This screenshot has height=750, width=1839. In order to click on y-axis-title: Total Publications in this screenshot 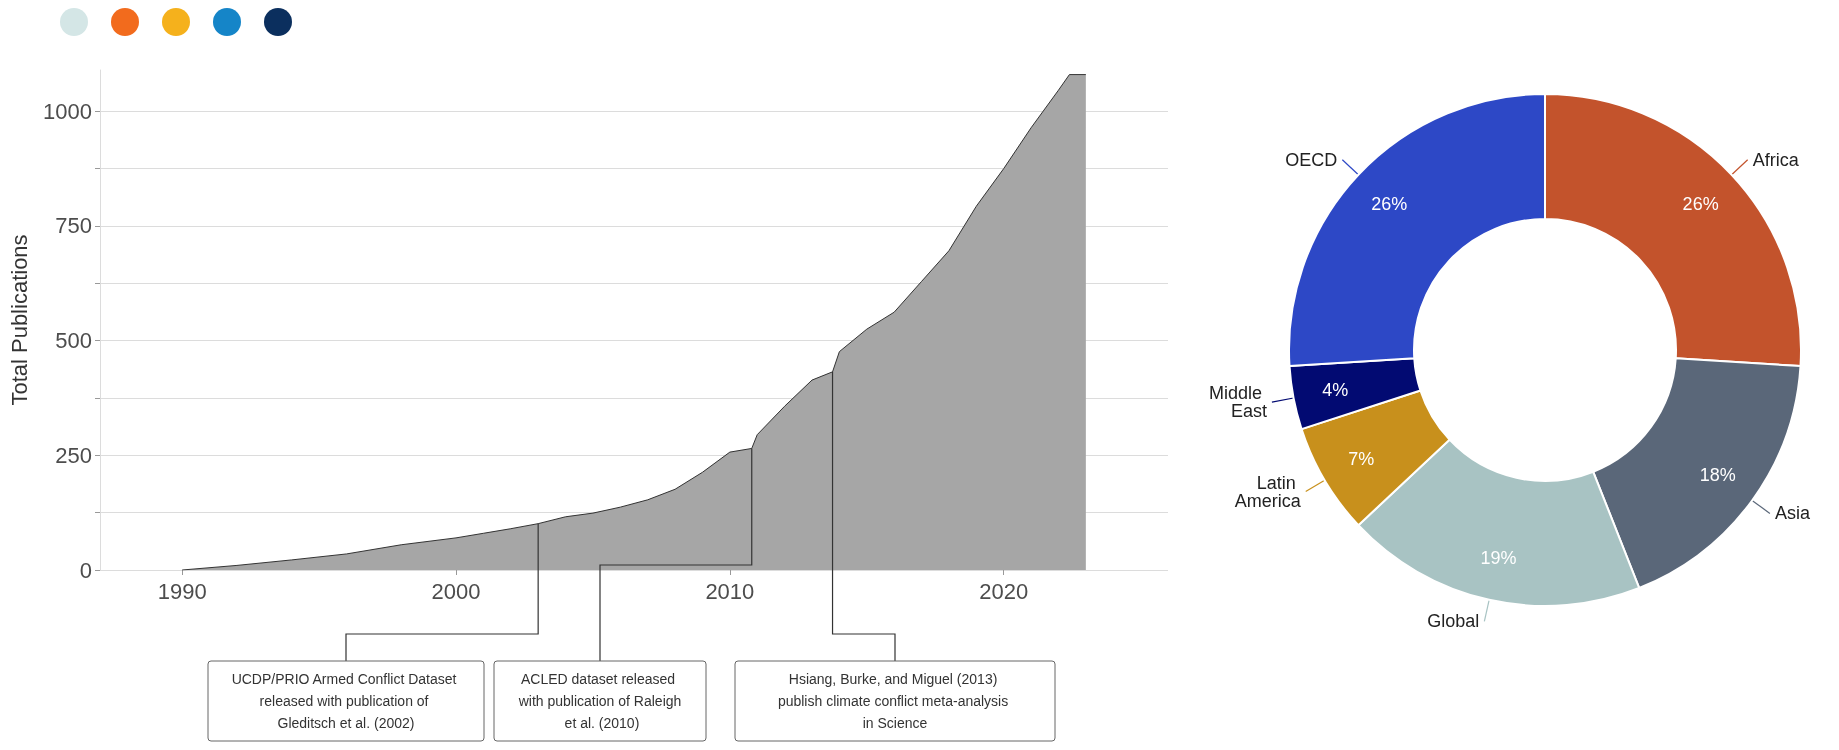, I will do `click(19, 320)`.